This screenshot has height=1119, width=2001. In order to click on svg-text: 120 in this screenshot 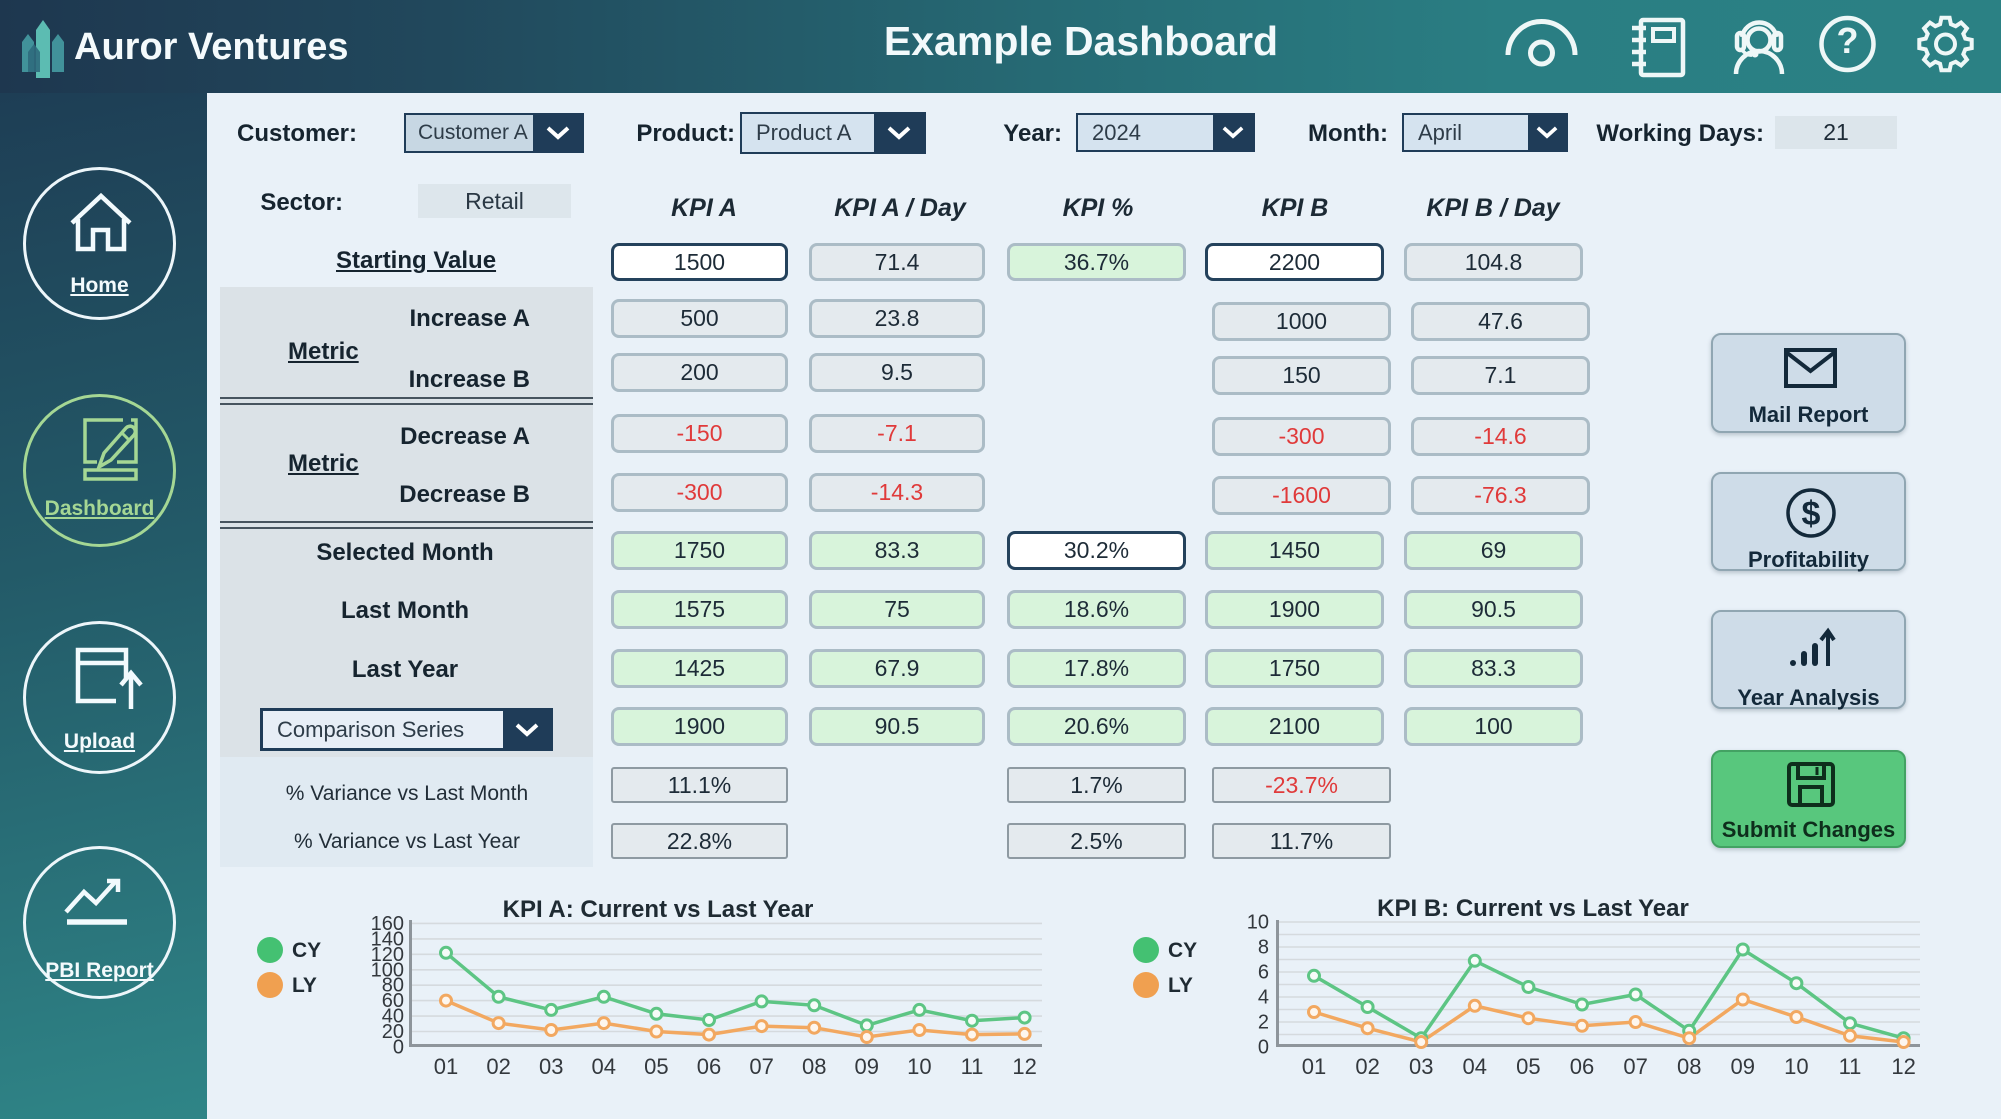, I will do `click(387, 955)`.